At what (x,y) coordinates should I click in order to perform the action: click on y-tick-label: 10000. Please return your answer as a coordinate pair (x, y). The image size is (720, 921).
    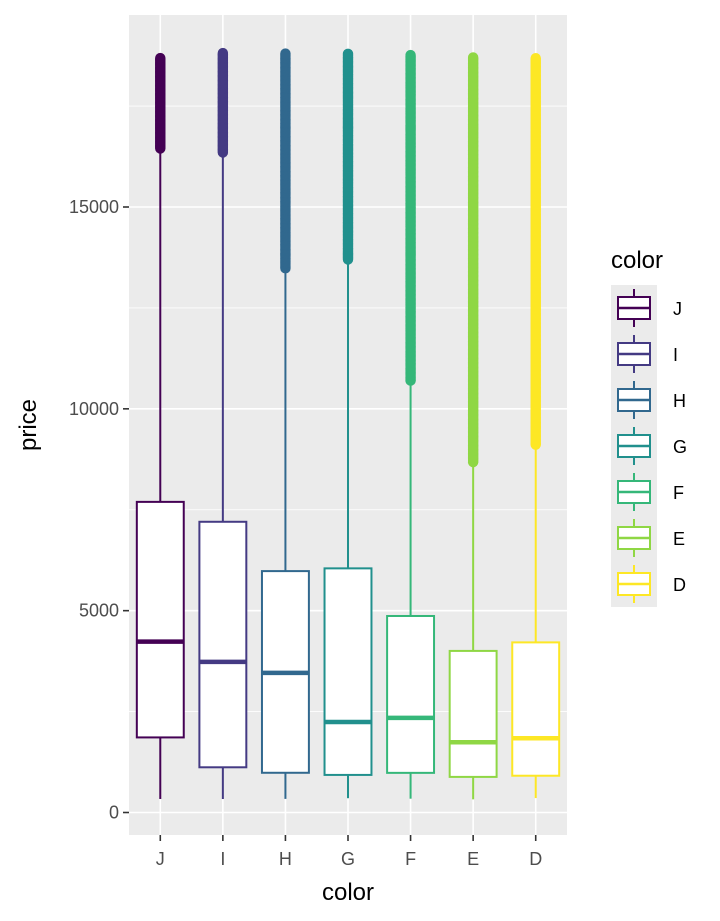
    Looking at the image, I should click on (94, 409).